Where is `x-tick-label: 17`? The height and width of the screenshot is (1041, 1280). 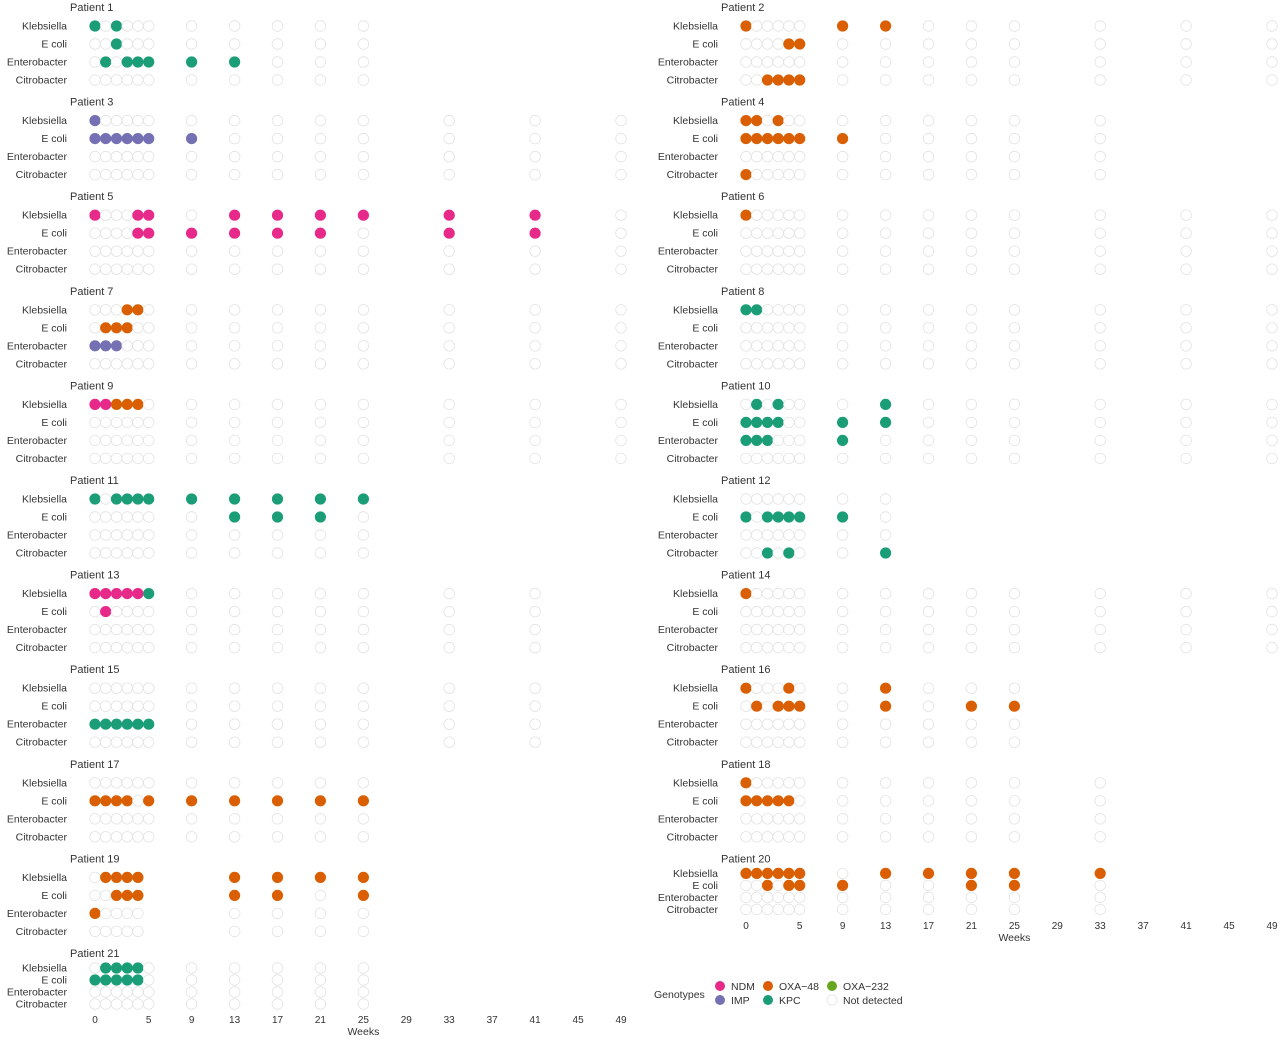
x-tick-label: 17 is located at coordinates (929, 926).